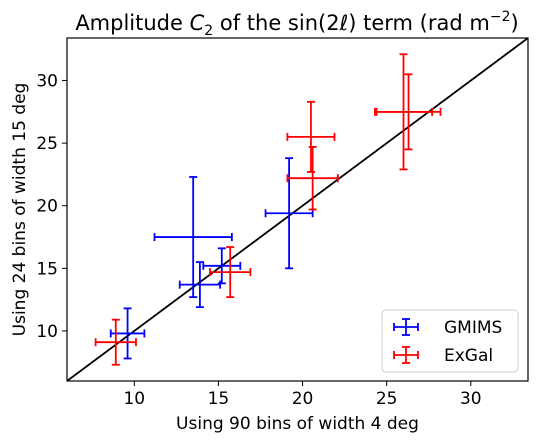  What do you see at coordinates (219, 399) in the screenshot?
I see `x-tick-label: 15` at bounding box center [219, 399].